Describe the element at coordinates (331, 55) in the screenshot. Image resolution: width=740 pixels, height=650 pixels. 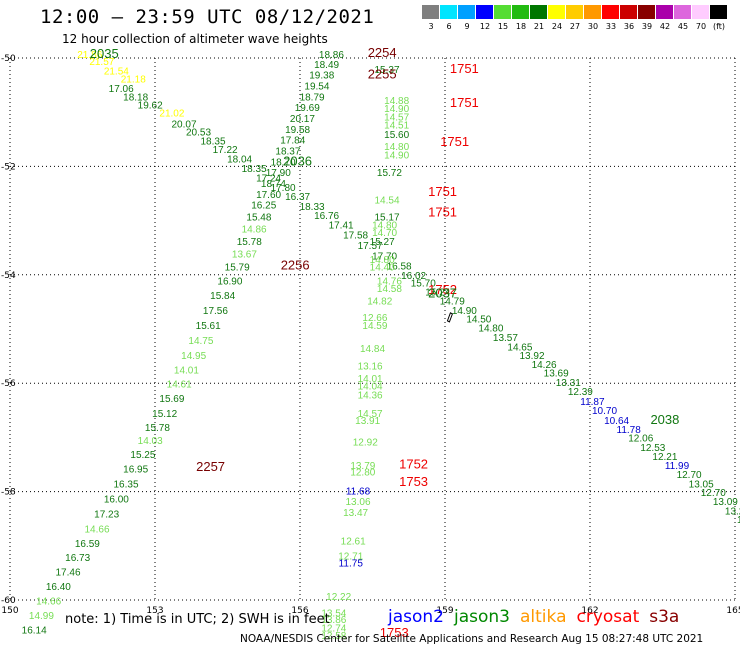
I see `wave-height-value: 18.86` at that location.